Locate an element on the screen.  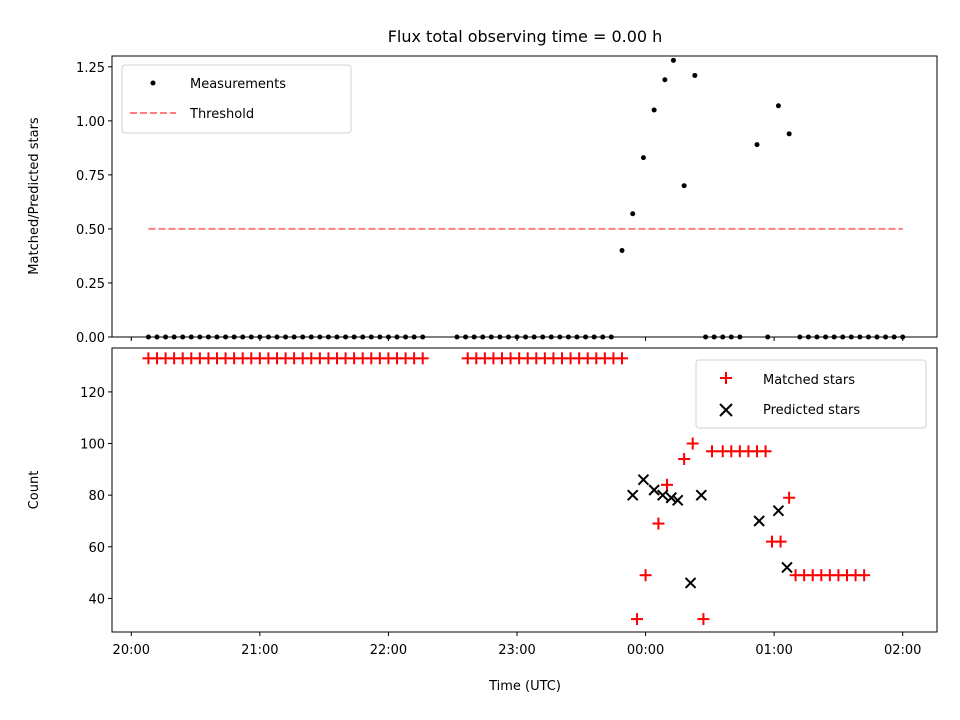
legend-measurements-label: Measurements is located at coordinates (238, 84).